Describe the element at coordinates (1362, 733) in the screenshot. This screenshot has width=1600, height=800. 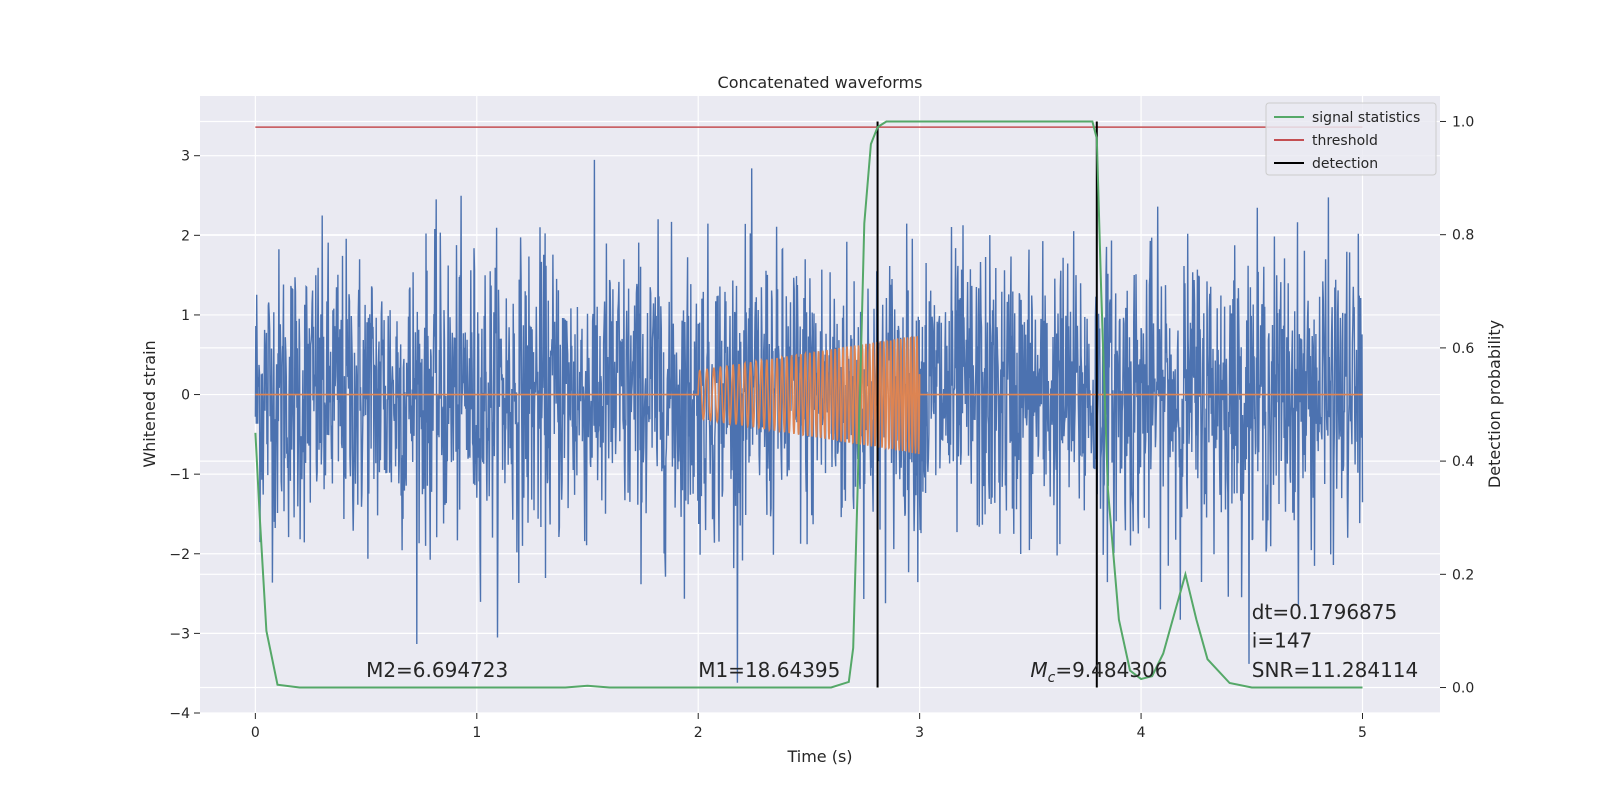
I see `x-tick-label: 5` at that location.